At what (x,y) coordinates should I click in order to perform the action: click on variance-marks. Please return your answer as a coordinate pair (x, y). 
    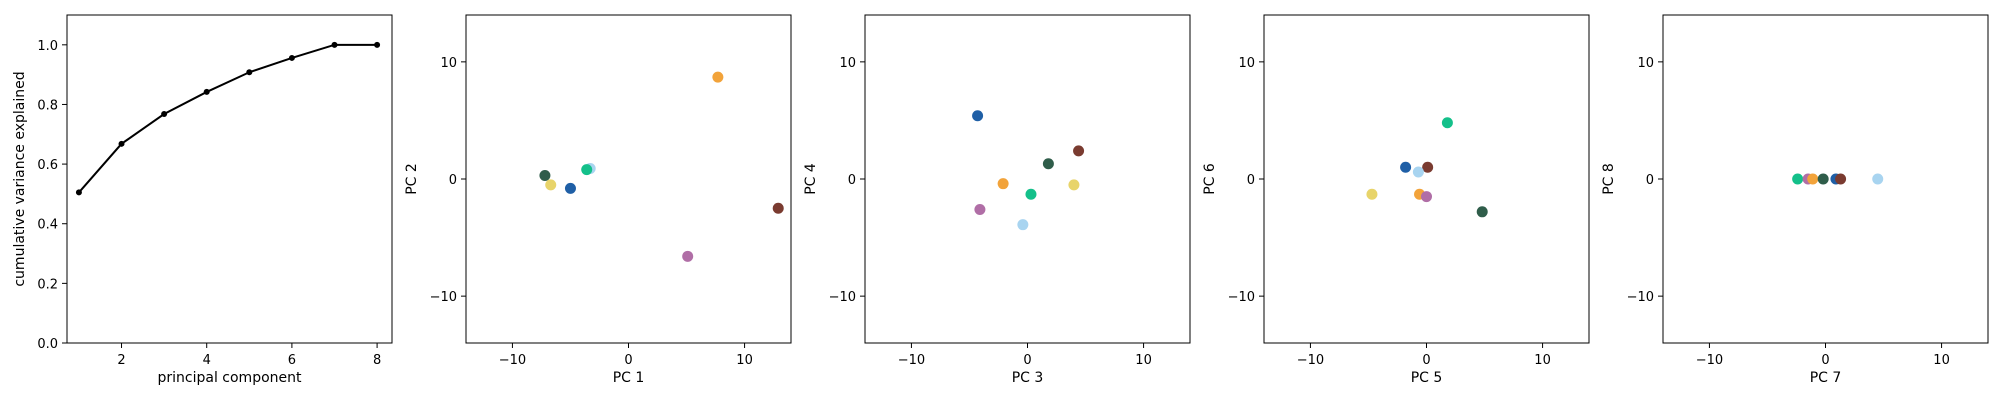
    Looking at the image, I should click on (228, 118).